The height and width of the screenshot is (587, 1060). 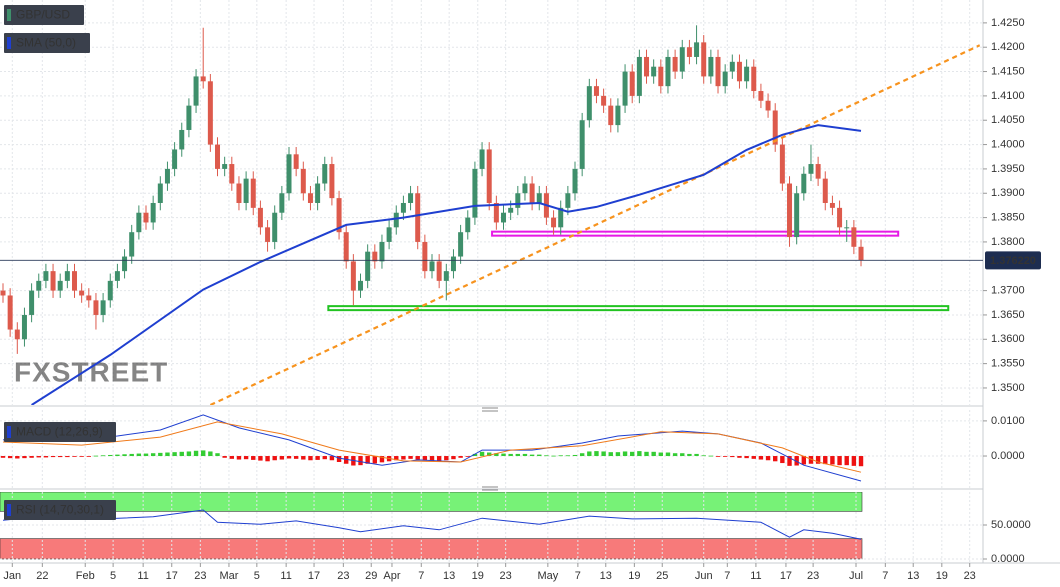 I want to click on x-tick-label: 11, so click(x=755, y=576).